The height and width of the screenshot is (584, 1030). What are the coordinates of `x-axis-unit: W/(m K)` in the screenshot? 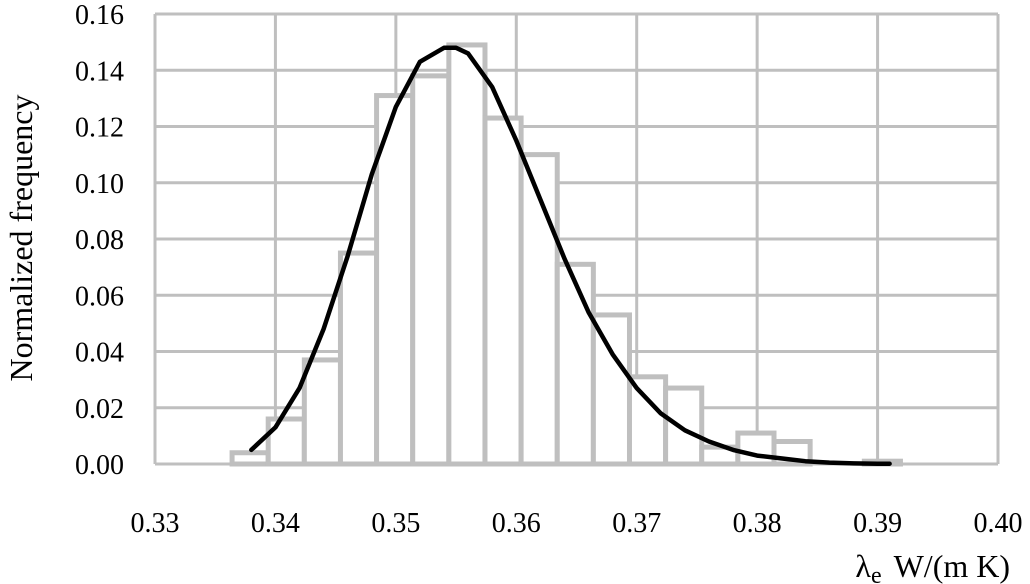 It's located at (952, 566).